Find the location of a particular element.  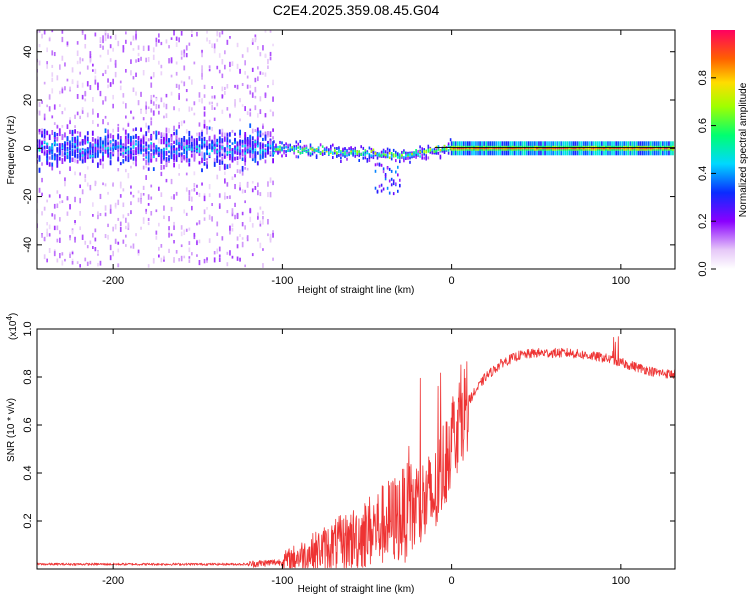

spectrogram-x-tick-label-0: -200 is located at coordinates (113, 281).